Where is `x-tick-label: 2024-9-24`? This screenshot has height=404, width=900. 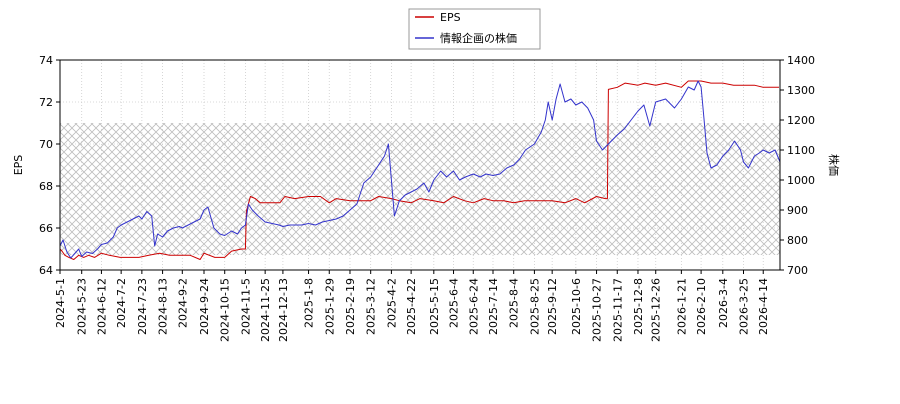 x-tick-label: 2024-9-24 is located at coordinates (204, 306).